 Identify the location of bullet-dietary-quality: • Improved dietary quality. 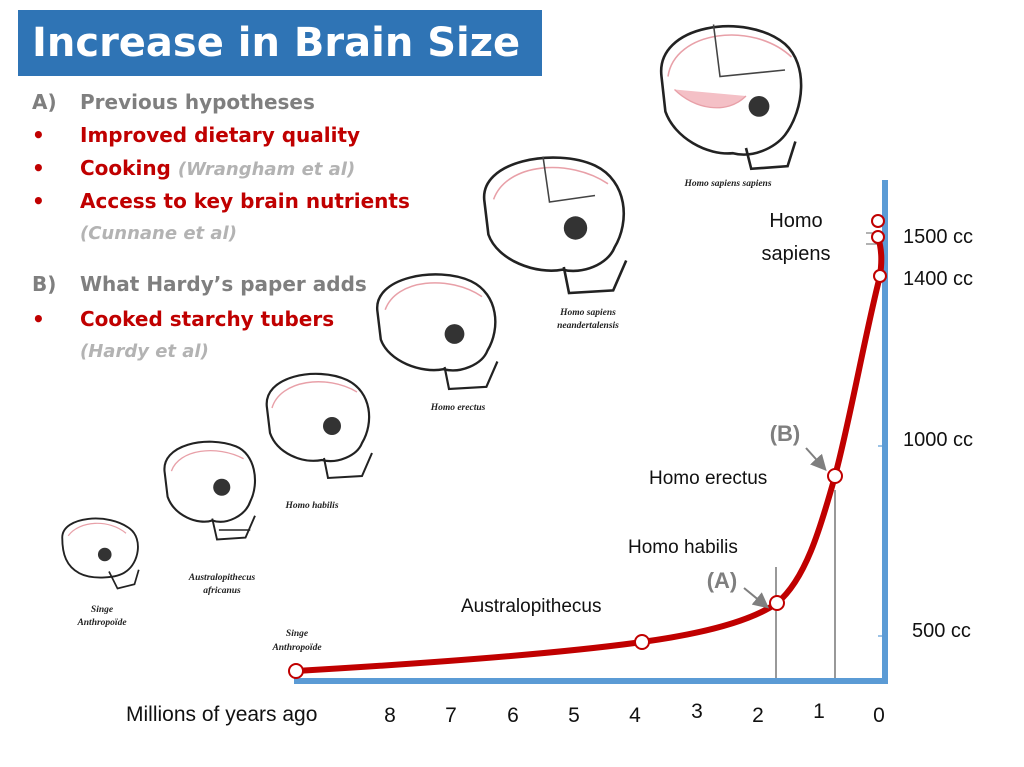
(196, 135).